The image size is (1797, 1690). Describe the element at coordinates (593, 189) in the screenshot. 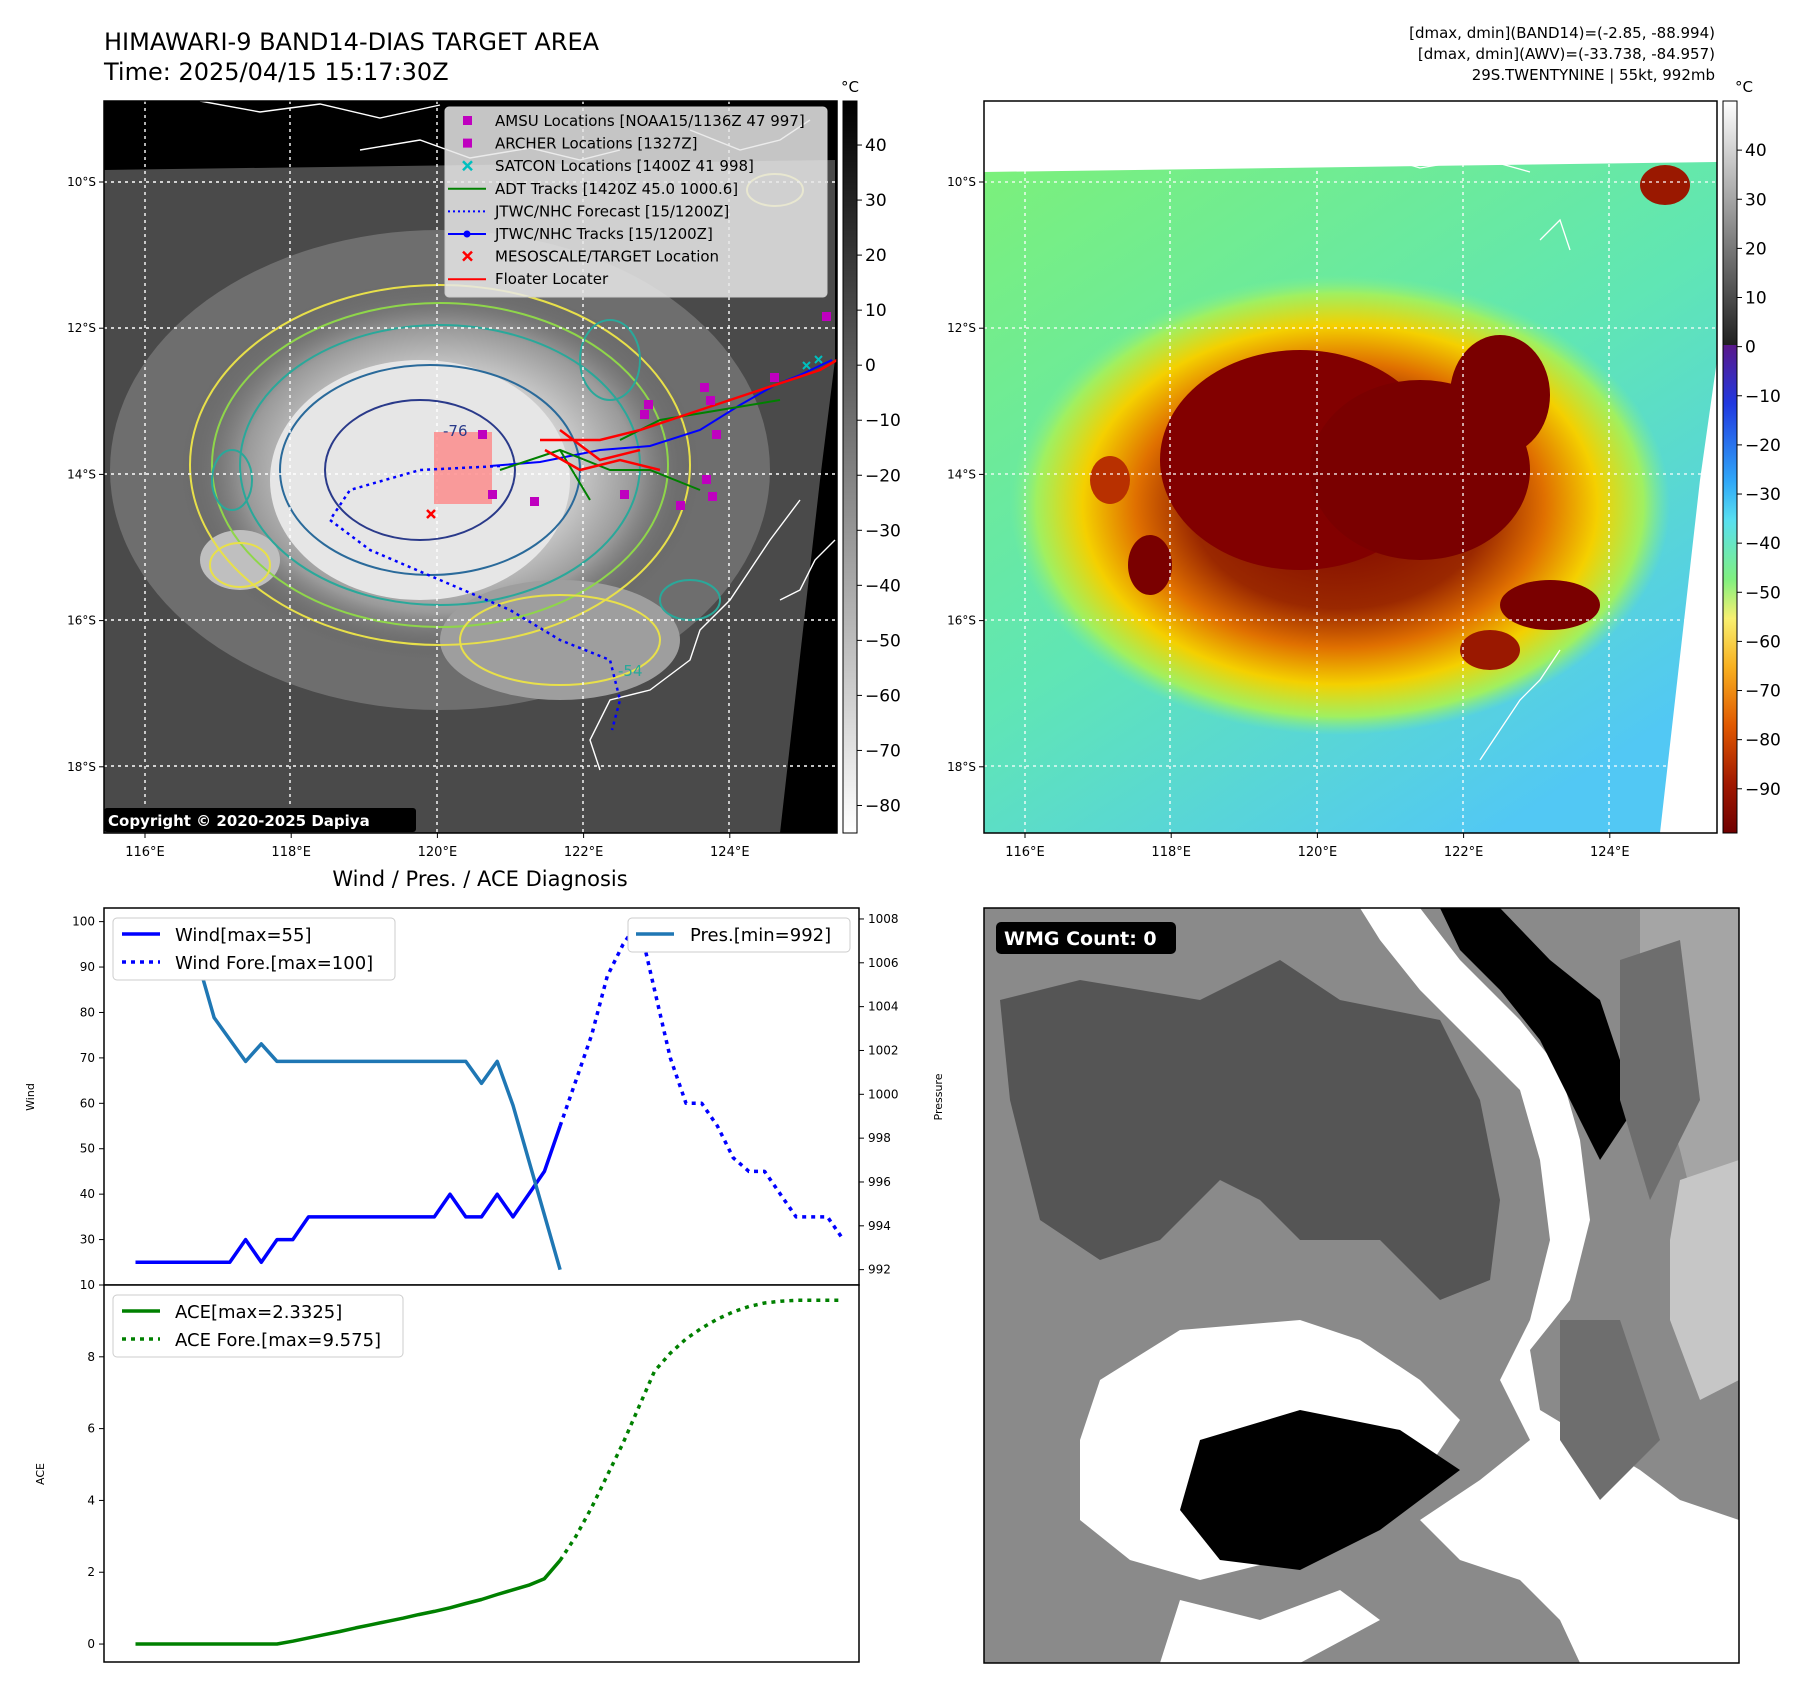

I see `legend-item: ADT Tracks [1420Z 45.0 1000.6]` at that location.